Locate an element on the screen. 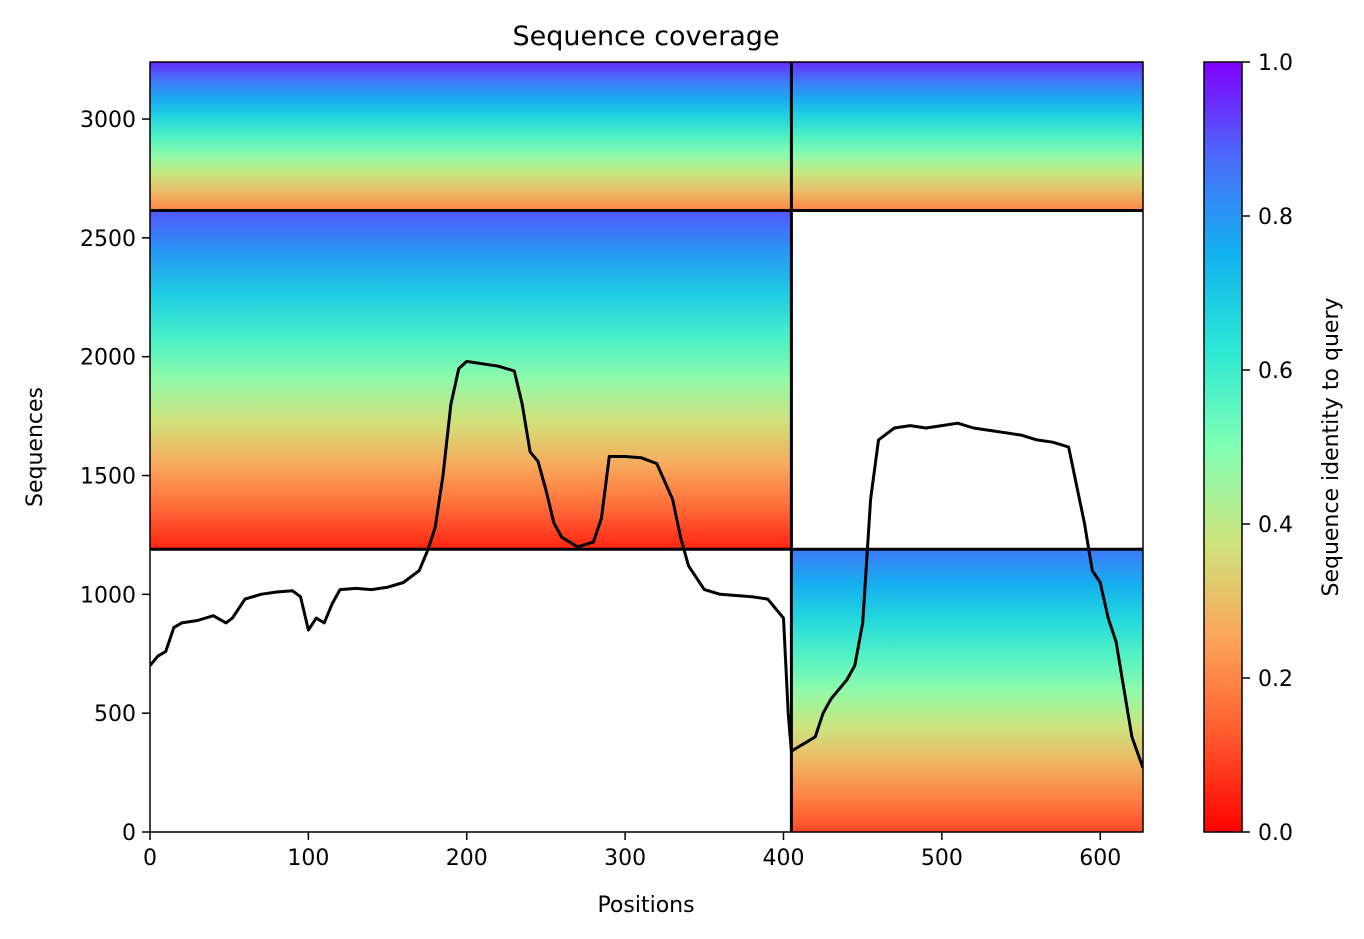  colorbar-ticks: 0.0 0.2 0.4 0.6 0.8 1.0 is located at coordinates (1267, 448).